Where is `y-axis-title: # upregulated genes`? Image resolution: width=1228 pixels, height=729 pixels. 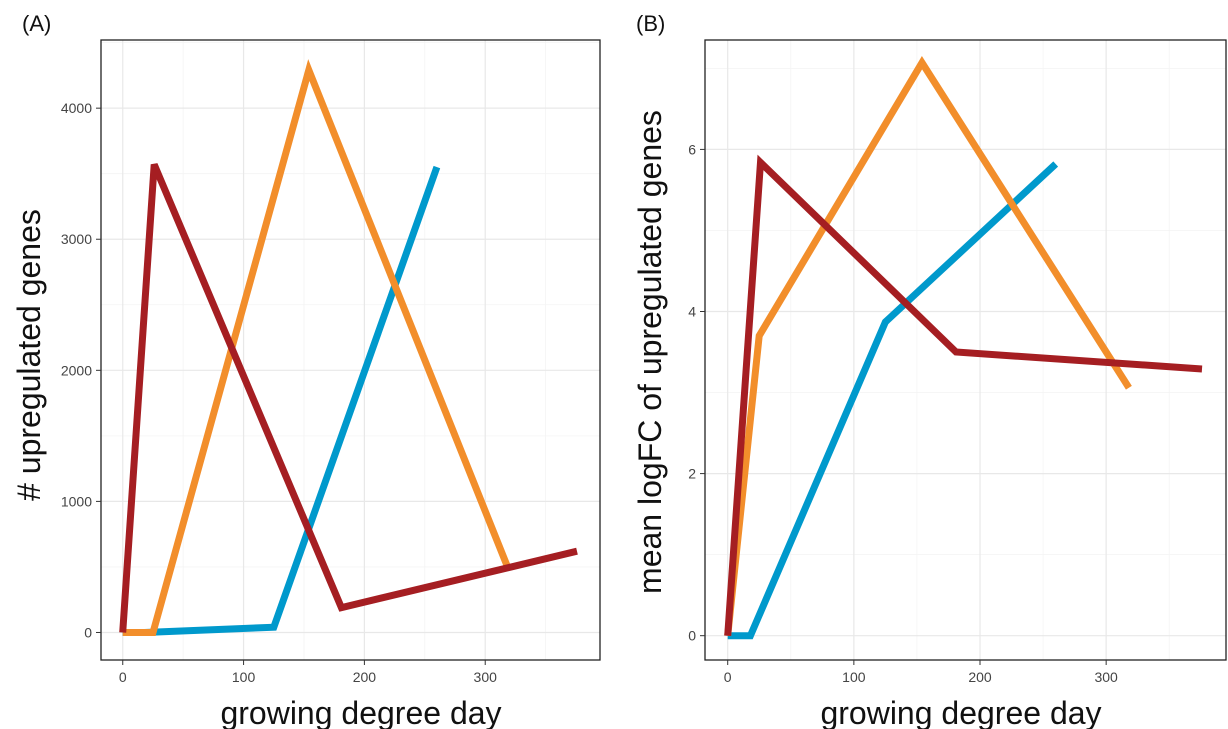 y-axis-title: # upregulated genes is located at coordinates (29, 355).